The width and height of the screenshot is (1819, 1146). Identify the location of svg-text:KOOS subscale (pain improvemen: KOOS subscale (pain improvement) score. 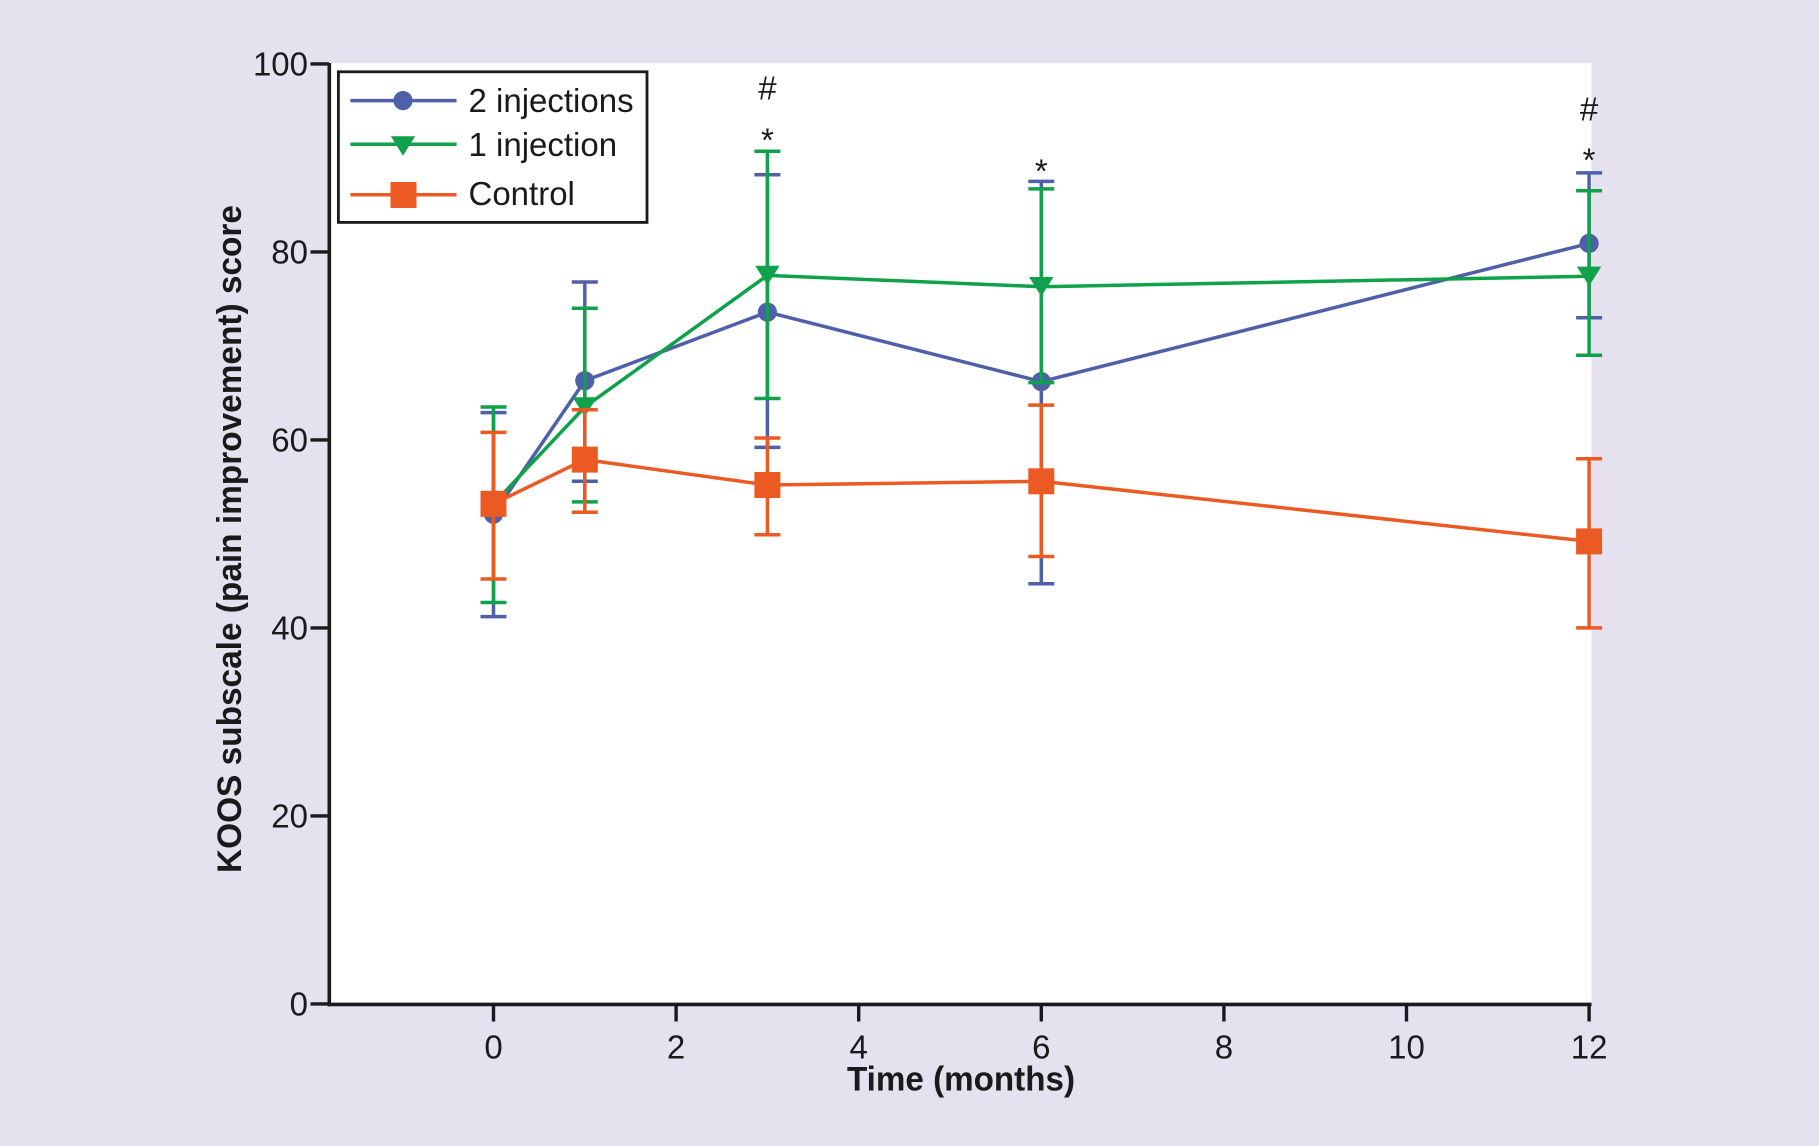
(230, 539).